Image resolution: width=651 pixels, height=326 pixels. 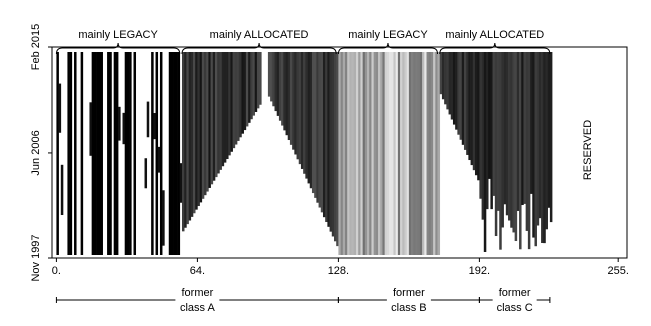 I want to click on y-tick-label: Nov 1997, so click(x=36, y=257).